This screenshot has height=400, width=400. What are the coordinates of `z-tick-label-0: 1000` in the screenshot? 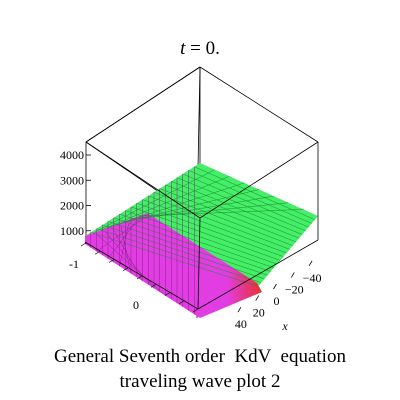 It's located at (72, 231).